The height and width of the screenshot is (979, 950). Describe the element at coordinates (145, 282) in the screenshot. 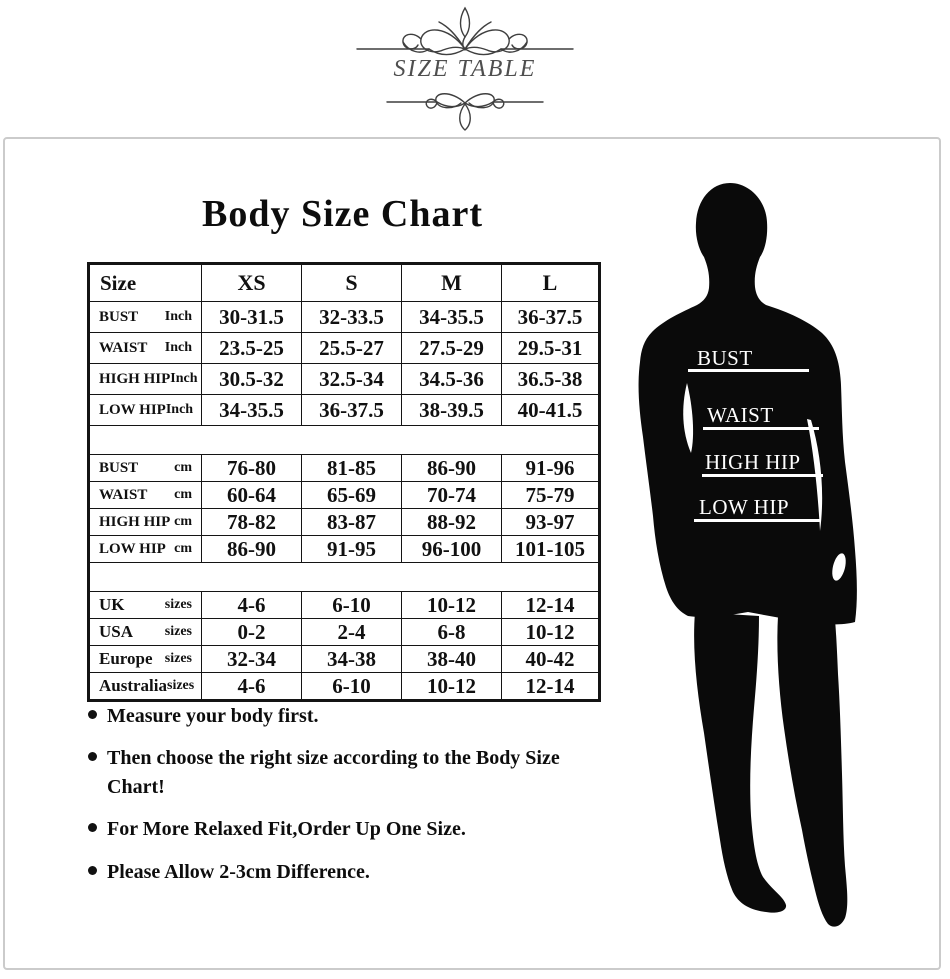

I see `column-header-size: Size` at that location.